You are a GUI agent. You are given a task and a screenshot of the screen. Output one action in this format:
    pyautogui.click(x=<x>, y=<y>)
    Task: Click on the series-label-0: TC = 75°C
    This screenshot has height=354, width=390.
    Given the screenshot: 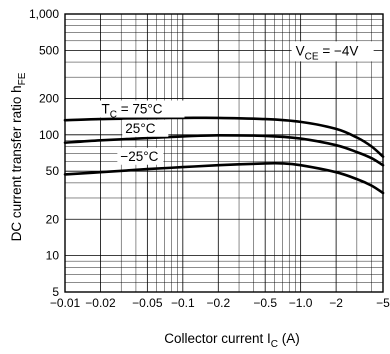 What is the action you would take?
    pyautogui.click(x=131, y=111)
    